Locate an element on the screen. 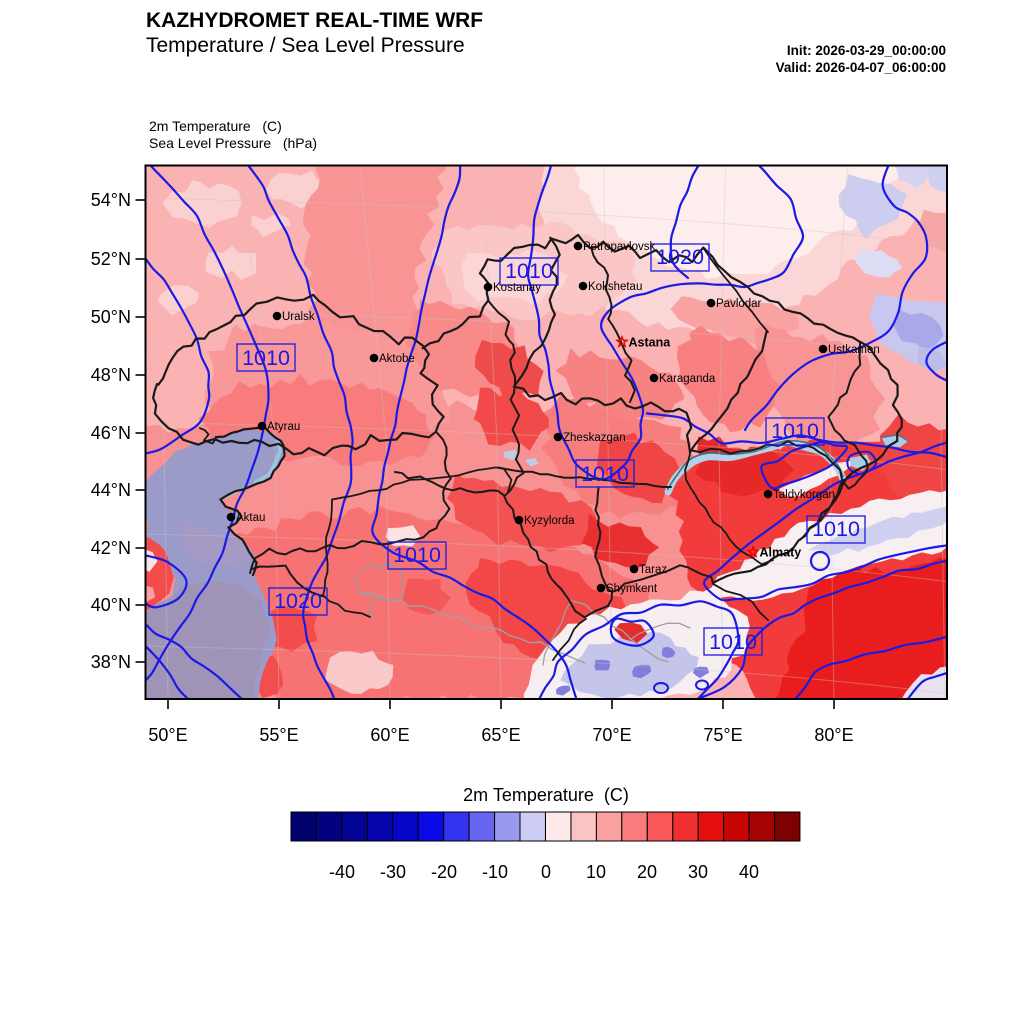 The image size is (1024, 1029). svg-text: 42°N is located at coordinates (111, 548).